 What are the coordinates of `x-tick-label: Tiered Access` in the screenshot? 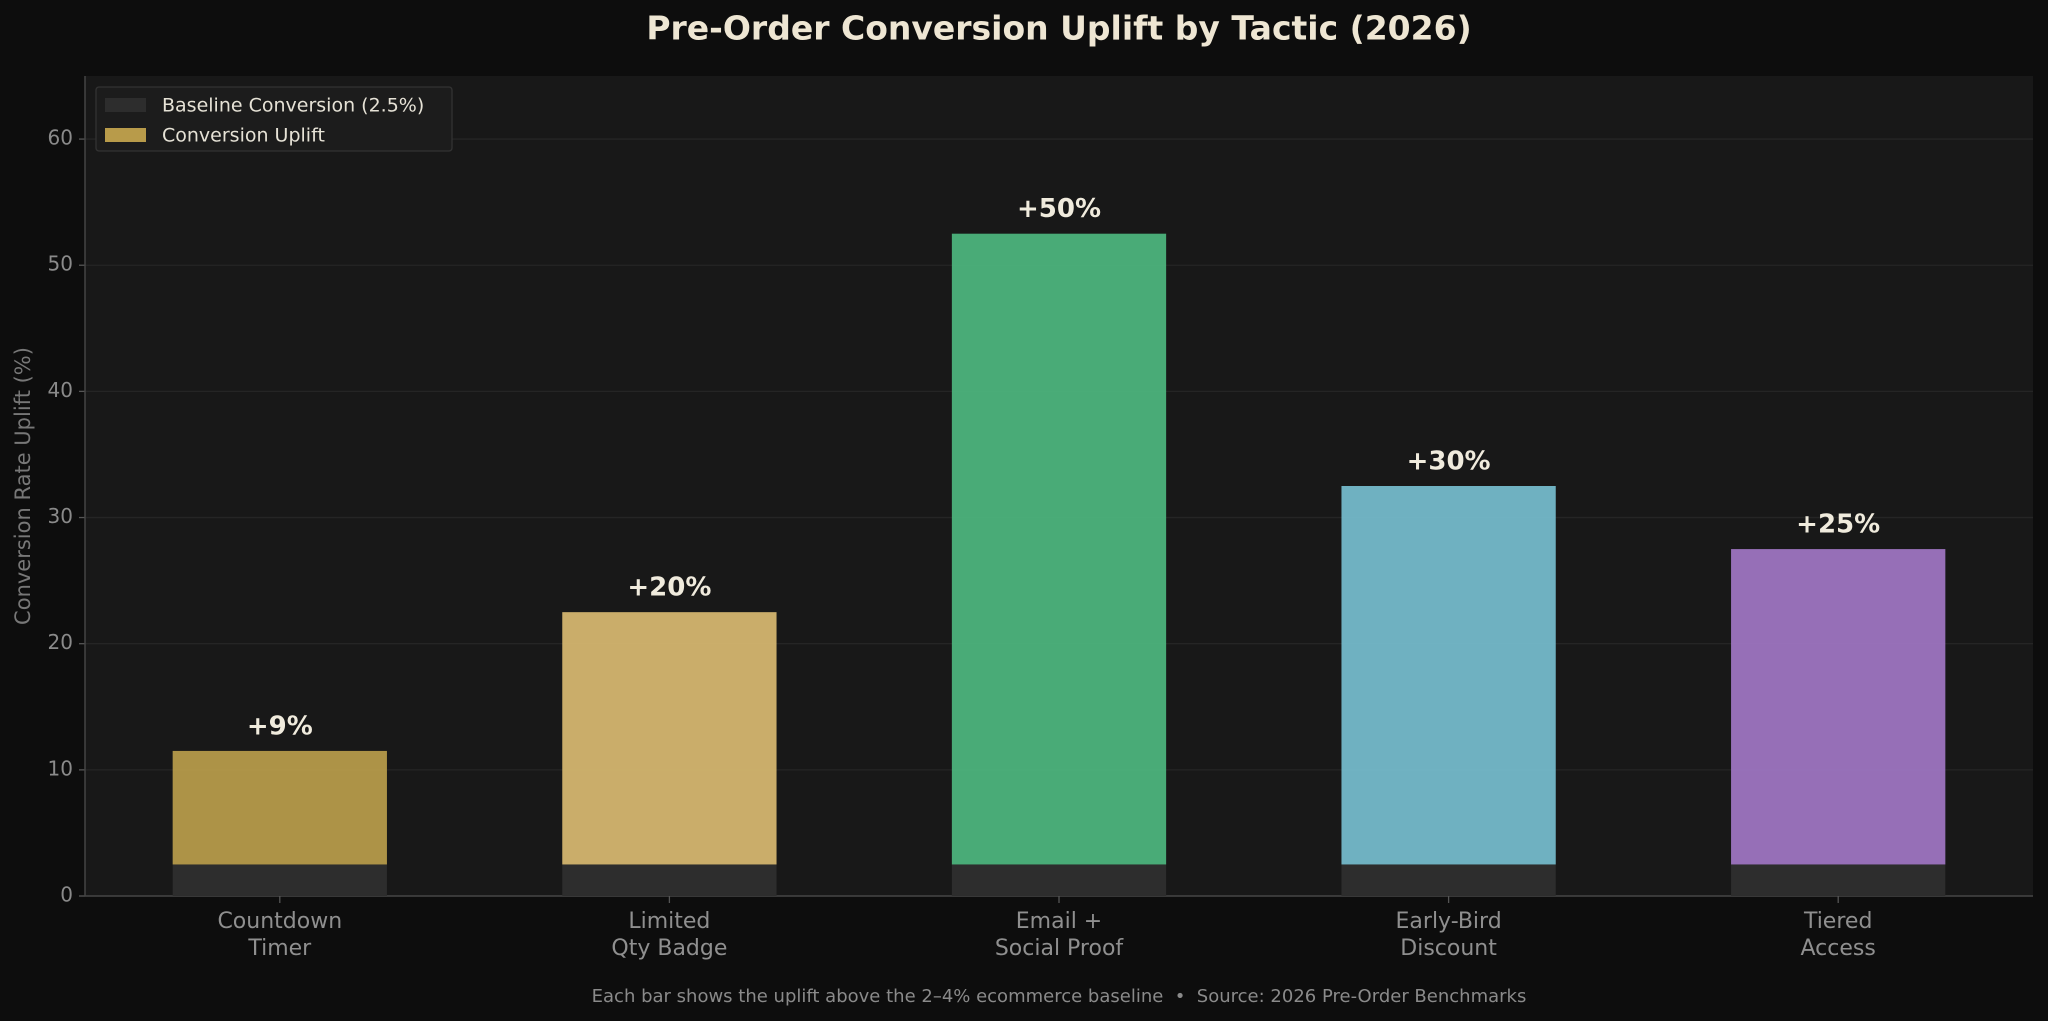 It's located at (1838, 935).